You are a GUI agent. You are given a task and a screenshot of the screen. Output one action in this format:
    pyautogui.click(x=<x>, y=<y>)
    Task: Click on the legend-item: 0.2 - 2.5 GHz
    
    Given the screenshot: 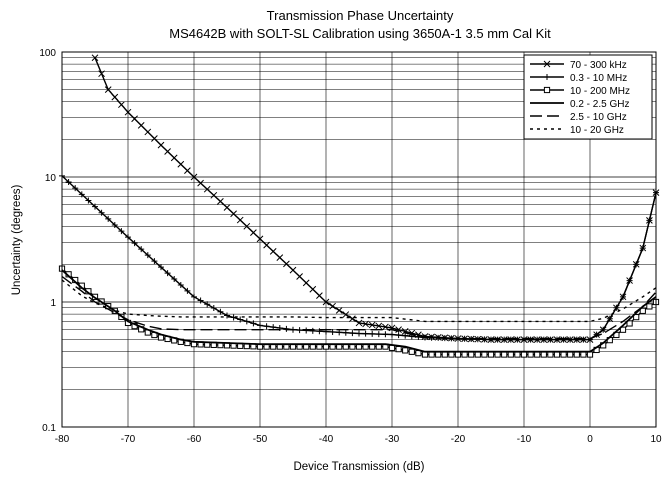 What is the action you would take?
    pyautogui.click(x=579, y=104)
    